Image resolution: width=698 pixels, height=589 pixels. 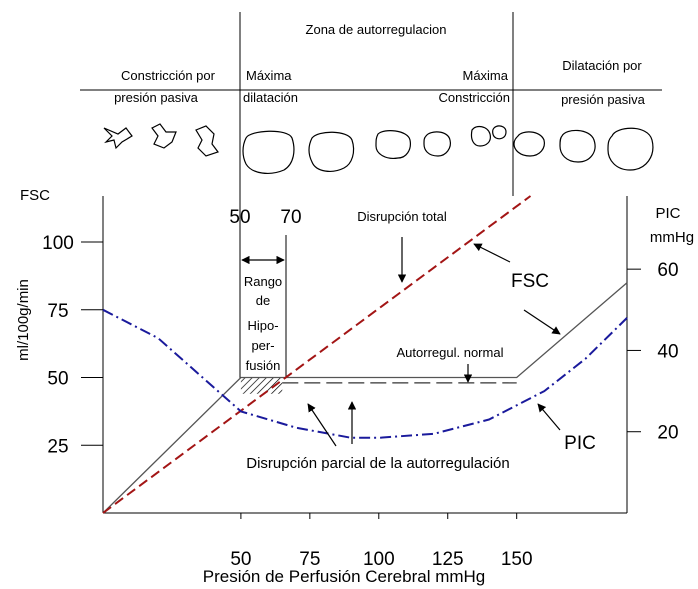 What do you see at coordinates (58, 243) in the screenshot?
I see `y-tick-label: 100` at bounding box center [58, 243].